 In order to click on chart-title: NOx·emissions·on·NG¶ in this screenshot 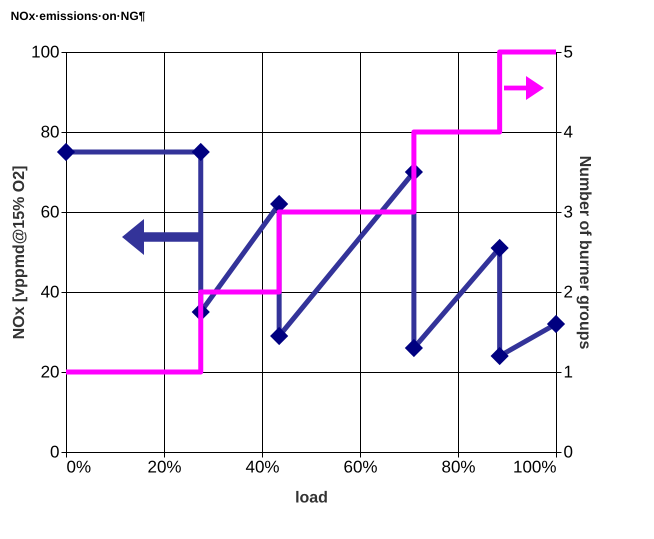, I will do `click(78, 16)`.